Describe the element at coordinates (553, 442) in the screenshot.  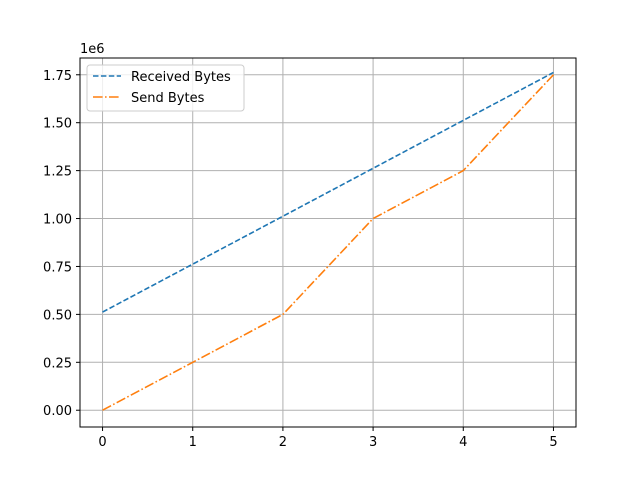
I see `x-tick-label: 5` at that location.